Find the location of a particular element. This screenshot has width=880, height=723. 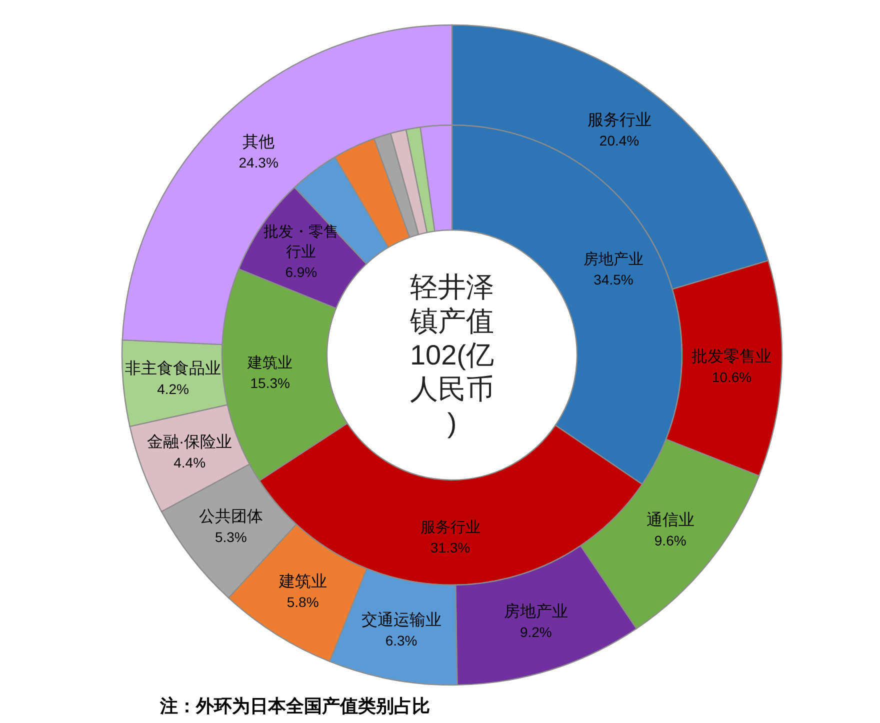

data-label: 9.2% is located at coordinates (536, 632).